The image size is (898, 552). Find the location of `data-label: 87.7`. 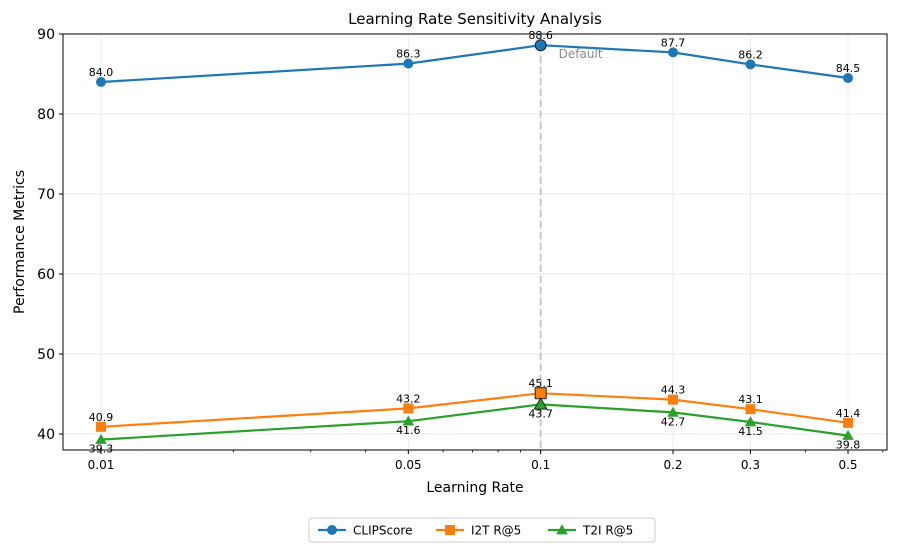

data-label: 87.7 is located at coordinates (673, 42).